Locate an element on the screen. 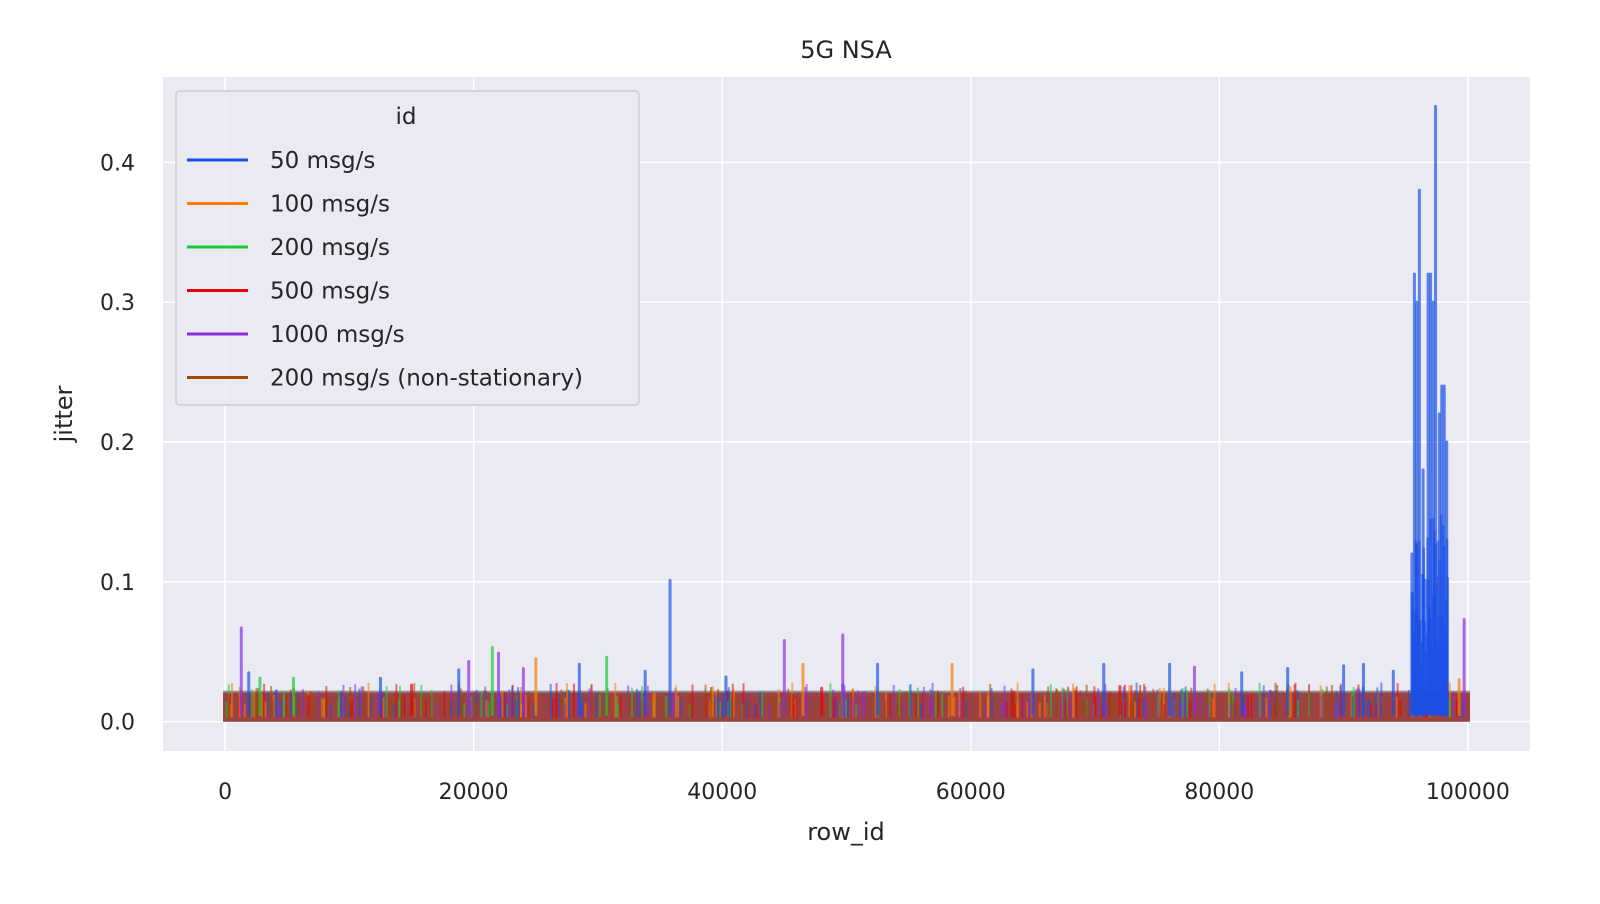 The image size is (1600, 904). x-tick-label: 80000 is located at coordinates (1219, 792).